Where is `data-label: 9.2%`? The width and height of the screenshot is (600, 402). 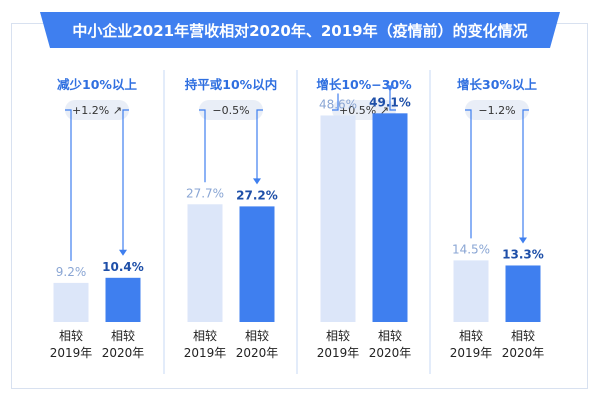 data-label: 9.2% is located at coordinates (71, 272).